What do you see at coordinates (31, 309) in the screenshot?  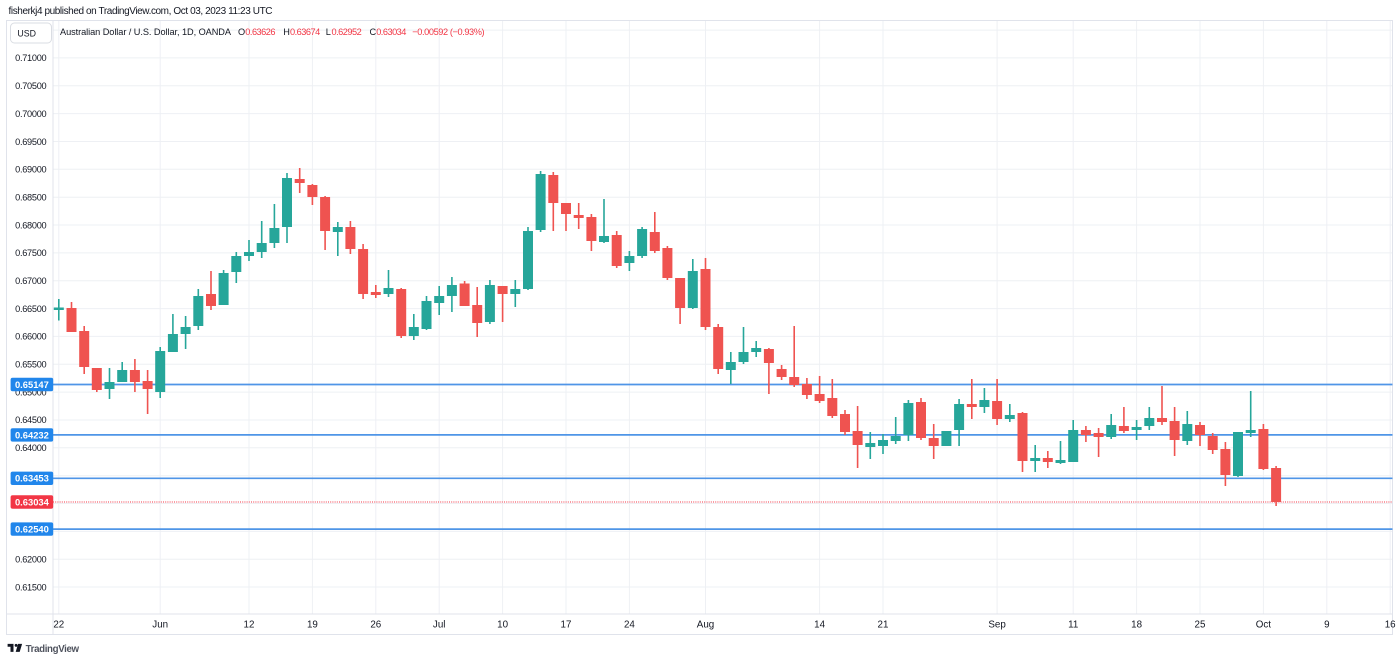 I see `svg-text: 0.66500` at bounding box center [31, 309].